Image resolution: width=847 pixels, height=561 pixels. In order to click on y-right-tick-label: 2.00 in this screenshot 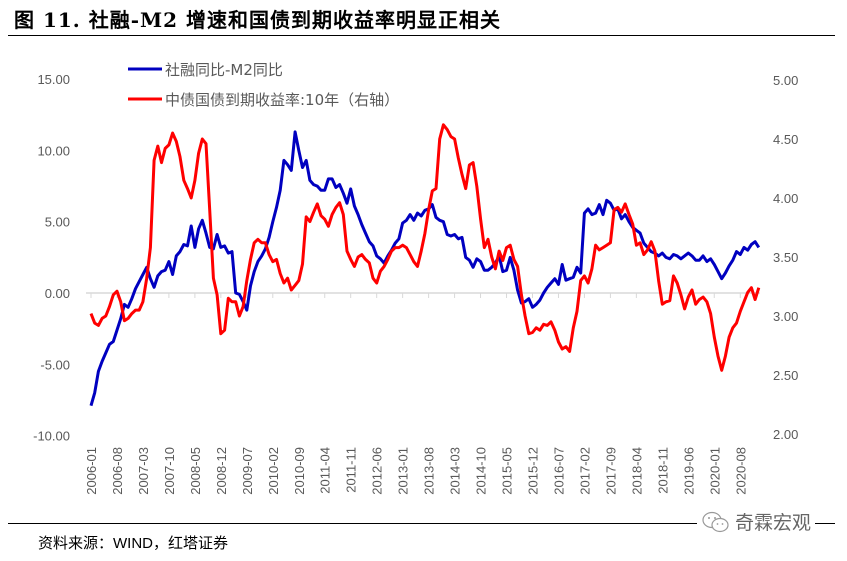, I will do `click(785, 434)`.